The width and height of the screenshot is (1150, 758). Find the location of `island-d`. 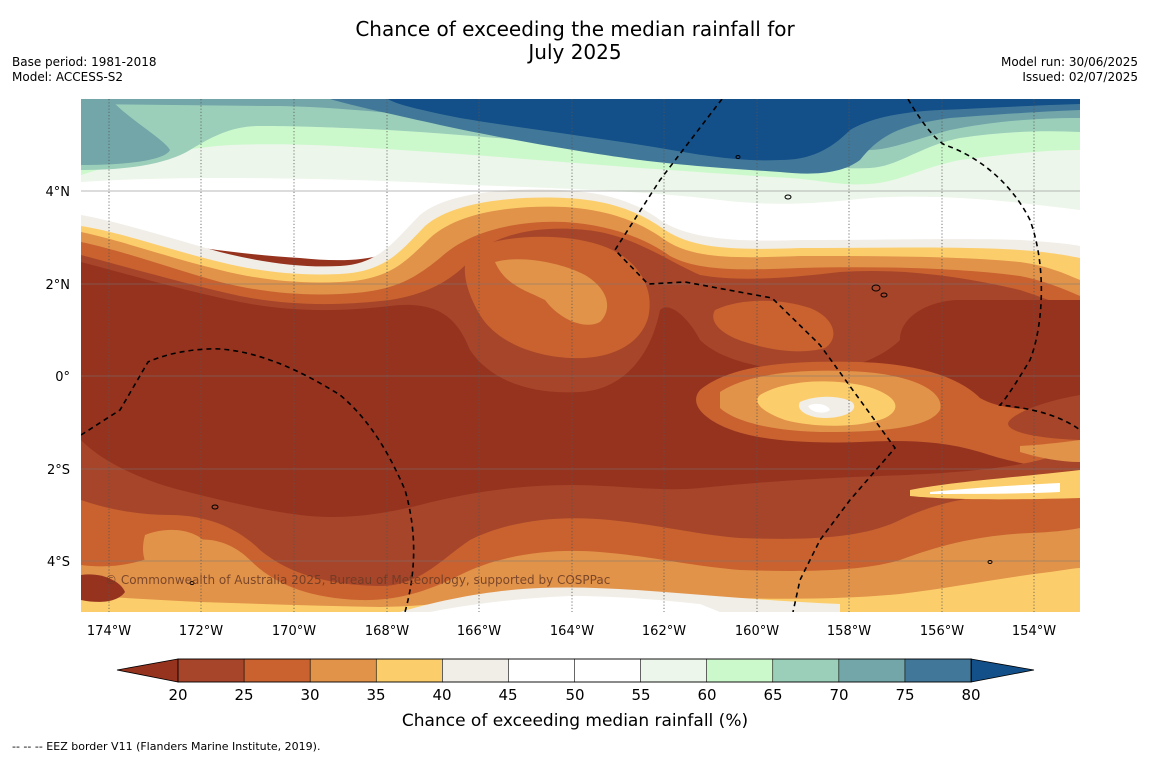

island-d is located at coordinates (215, 507).